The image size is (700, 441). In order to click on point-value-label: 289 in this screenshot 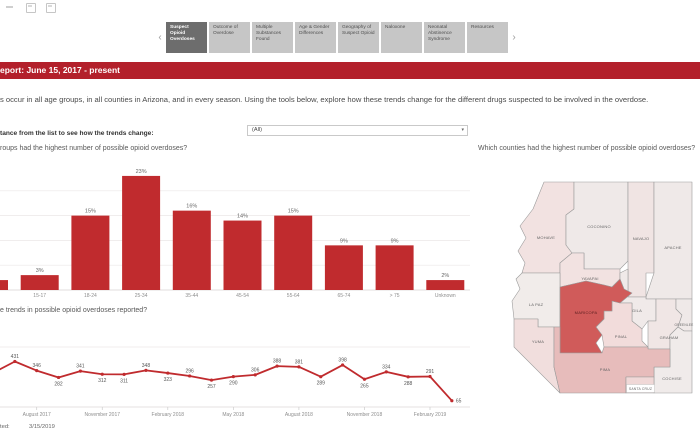, I will do `click(321, 384)`.